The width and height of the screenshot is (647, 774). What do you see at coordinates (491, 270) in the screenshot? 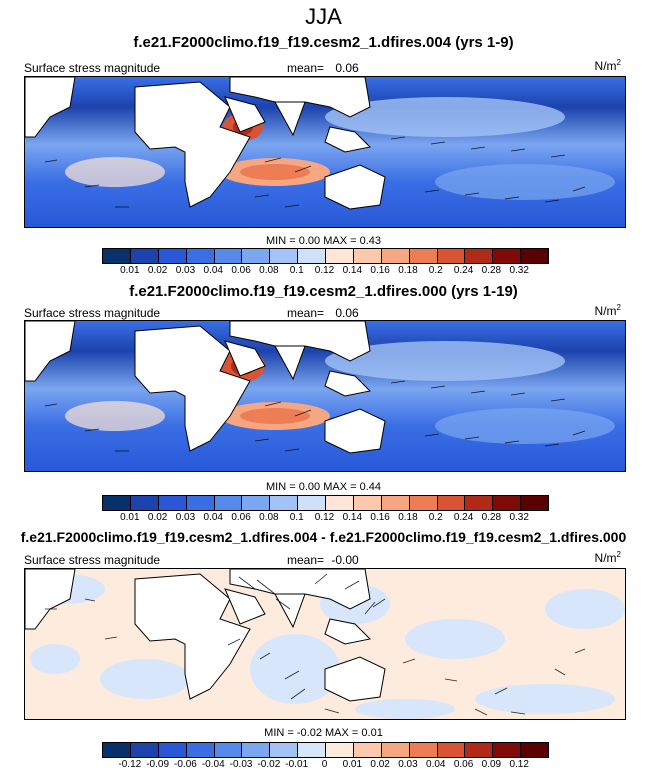
I see `colorbar-tick-label: 0.28` at bounding box center [491, 270].